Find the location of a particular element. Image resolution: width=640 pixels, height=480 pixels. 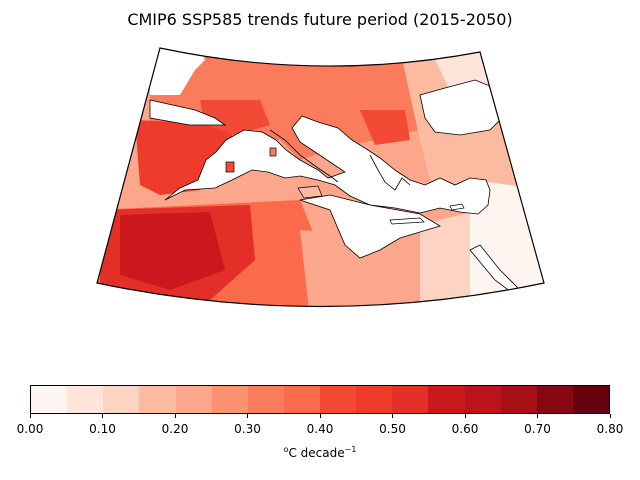

france-trend is located at coordinates (235, 117).